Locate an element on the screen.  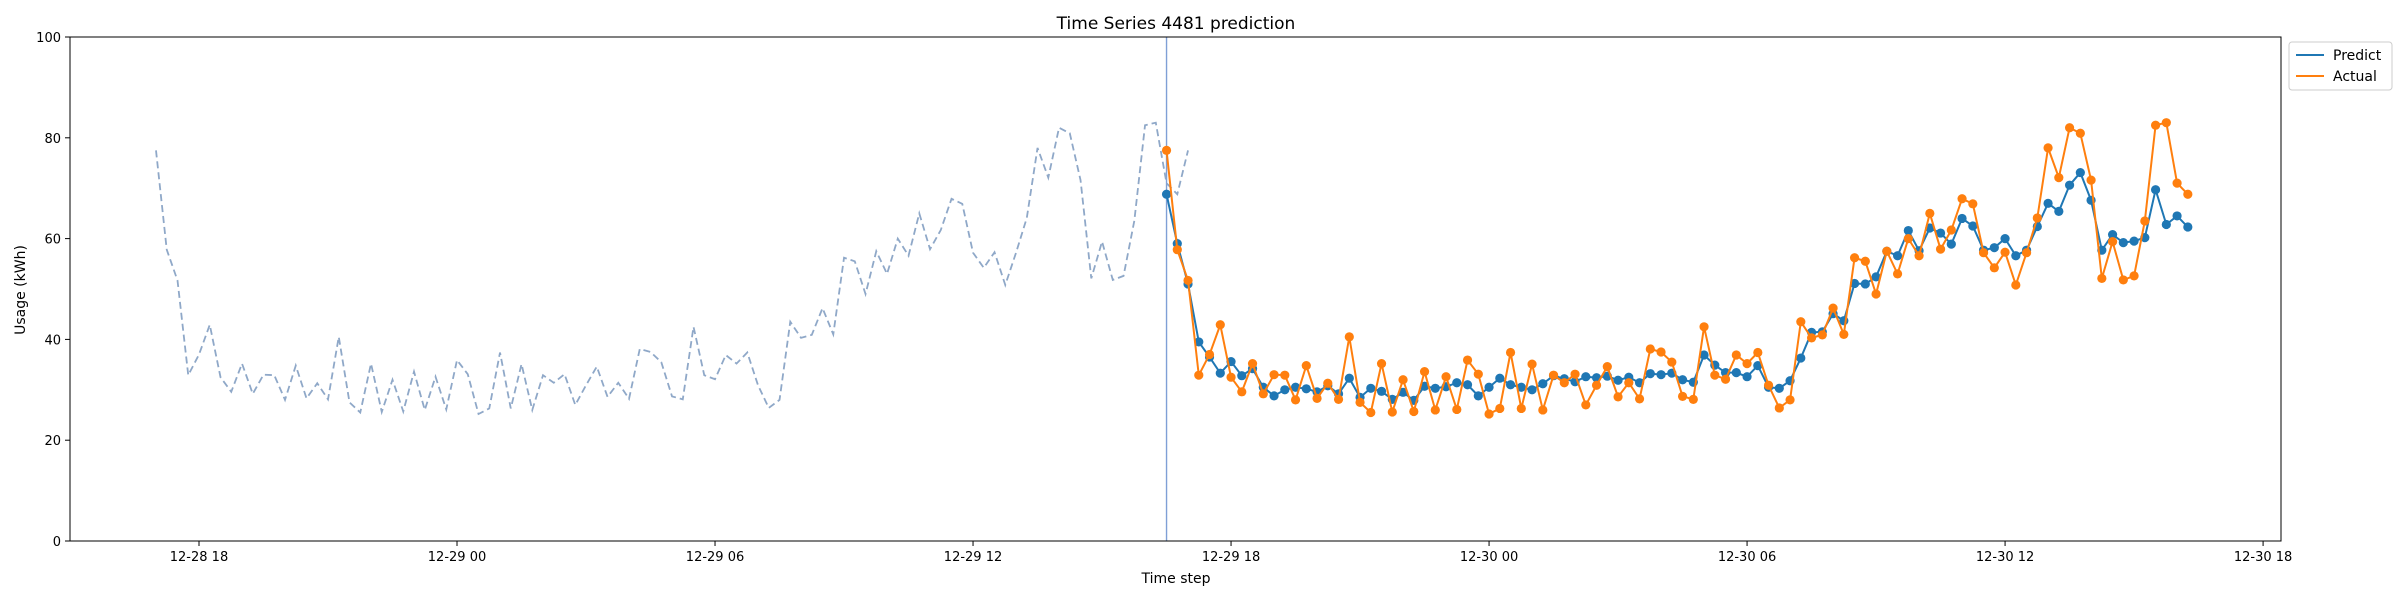
y-tick-label: 60 is located at coordinates (52, 240).